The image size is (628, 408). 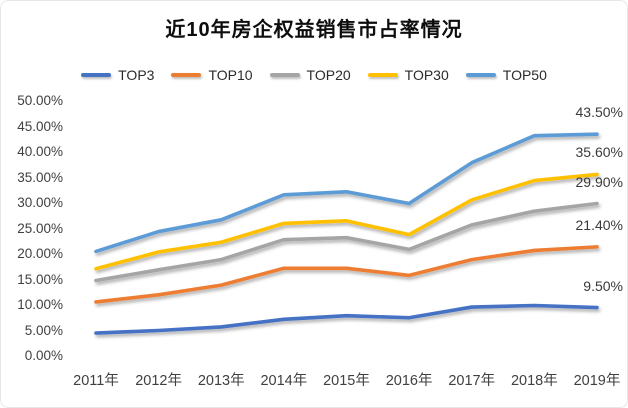 What do you see at coordinates (43, 355) in the screenshot?
I see `y-axis-label: 0.00%` at bounding box center [43, 355].